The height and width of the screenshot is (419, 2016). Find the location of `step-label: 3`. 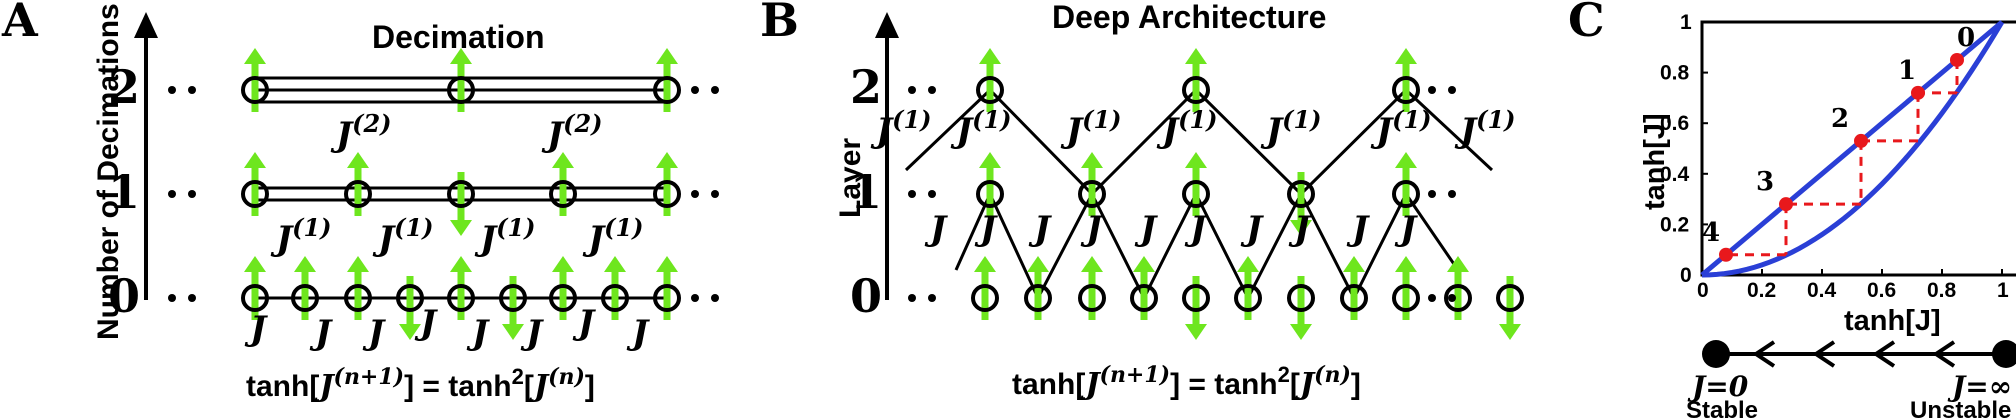

step-label: 3 is located at coordinates (1765, 182).